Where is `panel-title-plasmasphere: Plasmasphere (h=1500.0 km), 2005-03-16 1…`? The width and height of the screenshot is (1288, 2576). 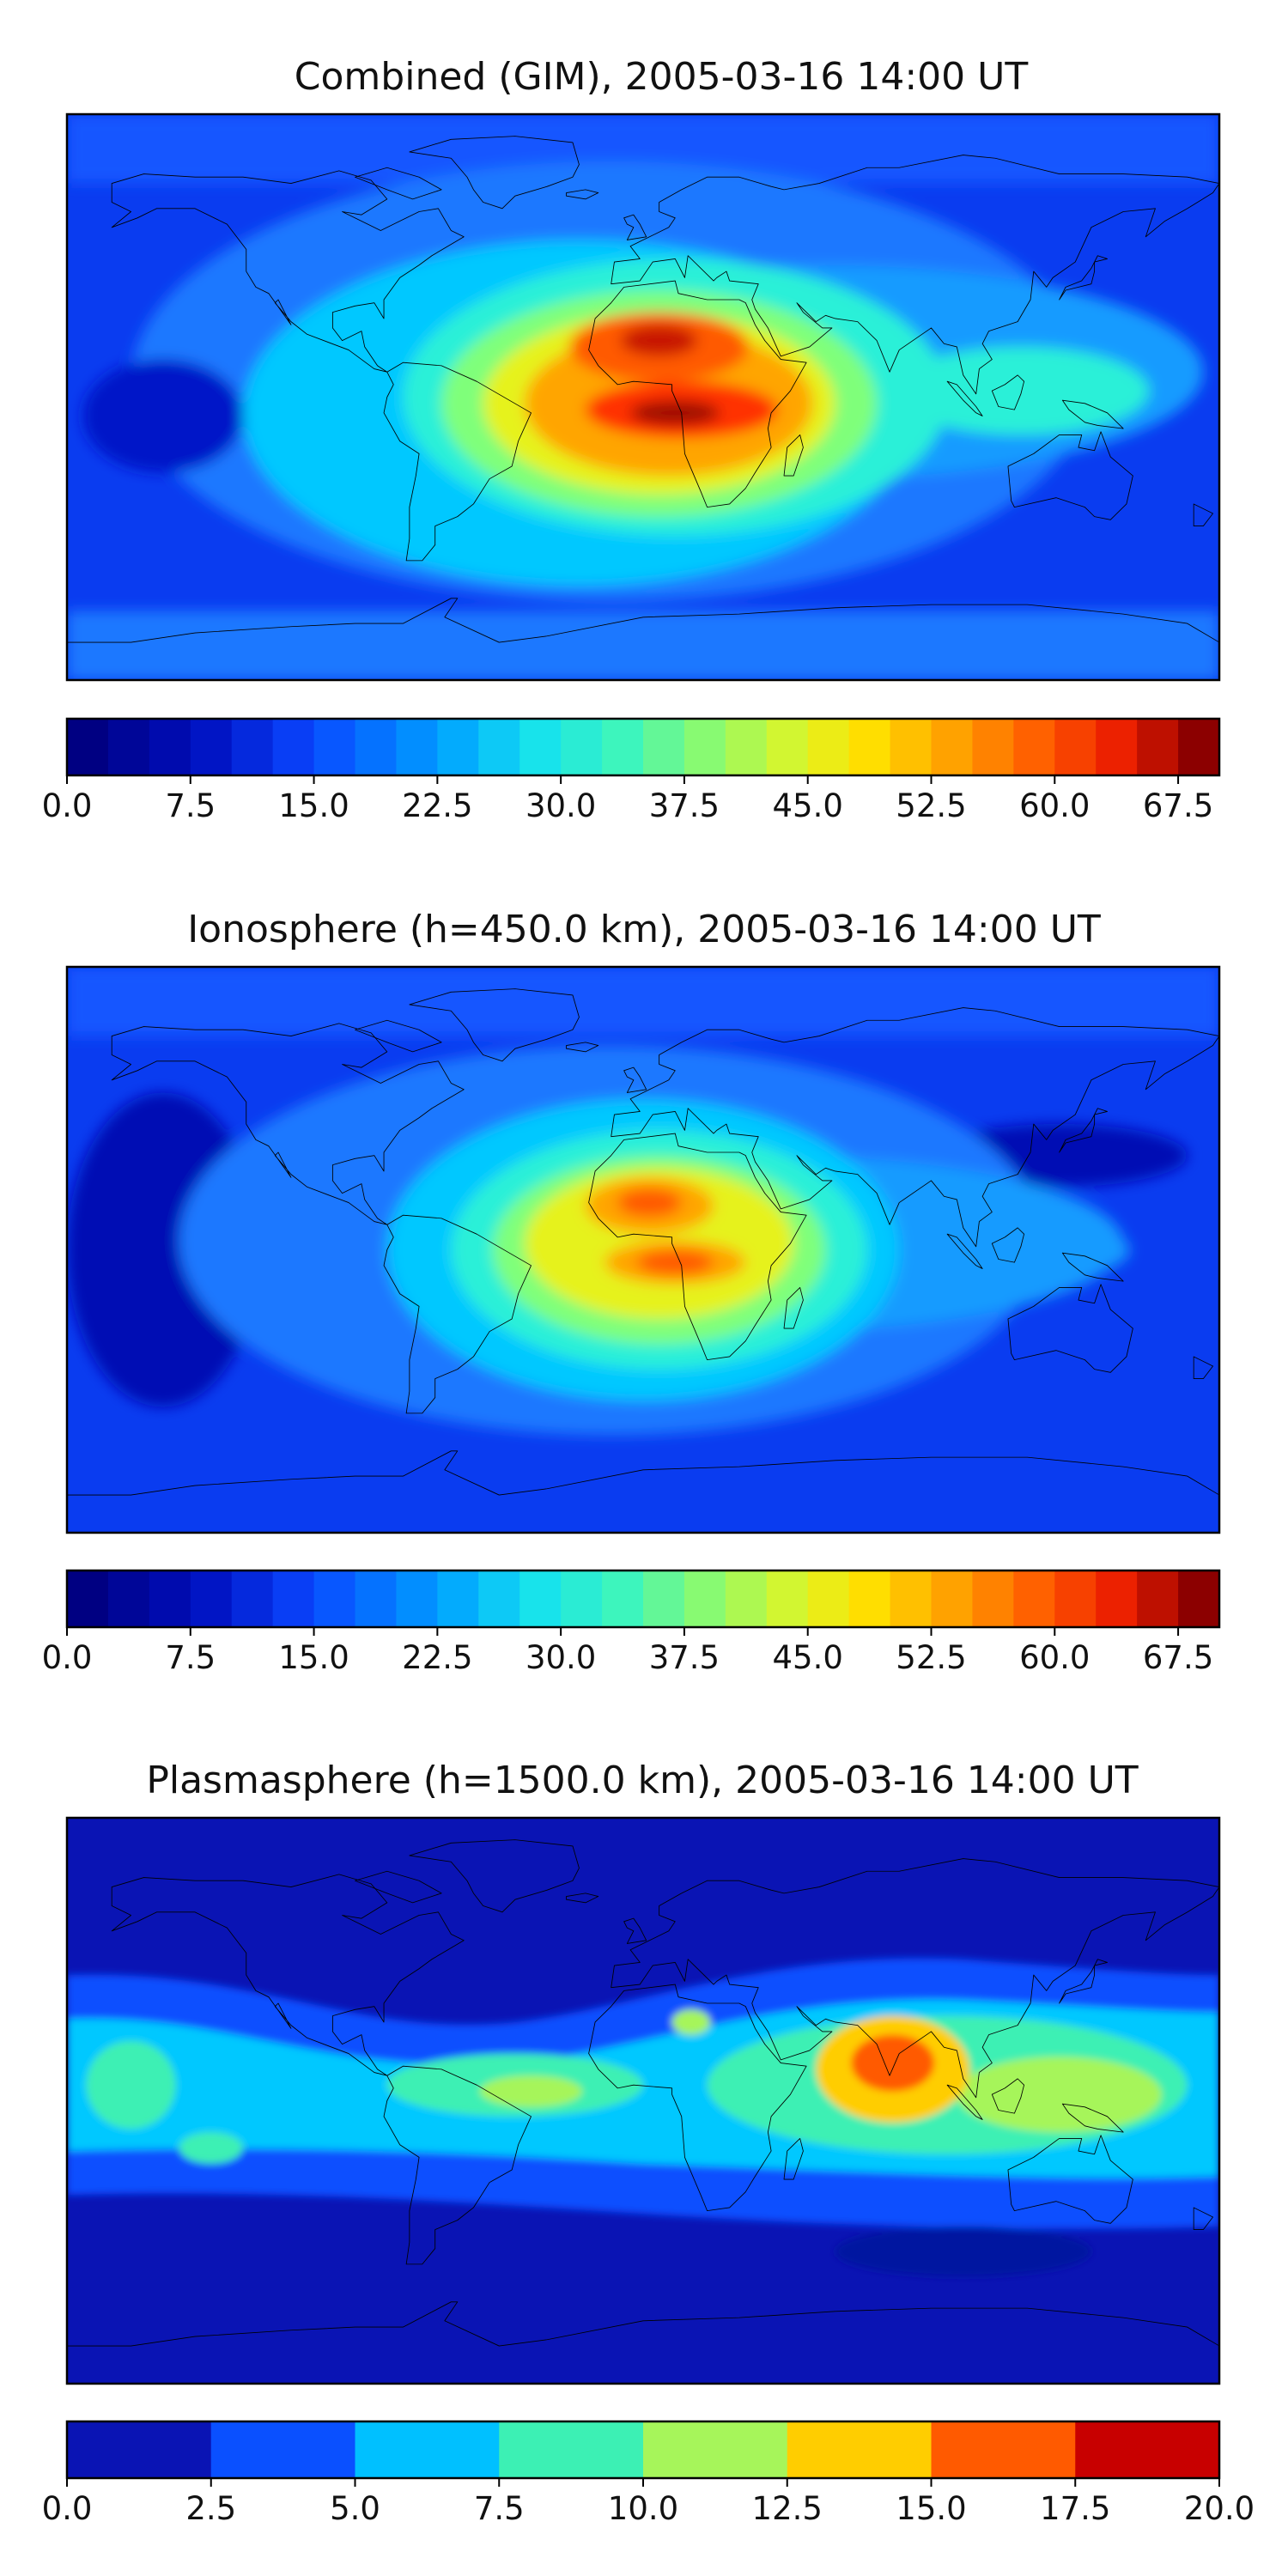
panel-title-plasmasphere: Plasmasphere (h=1500.0 km), 2005-03-16 1… is located at coordinates (642, 1780).